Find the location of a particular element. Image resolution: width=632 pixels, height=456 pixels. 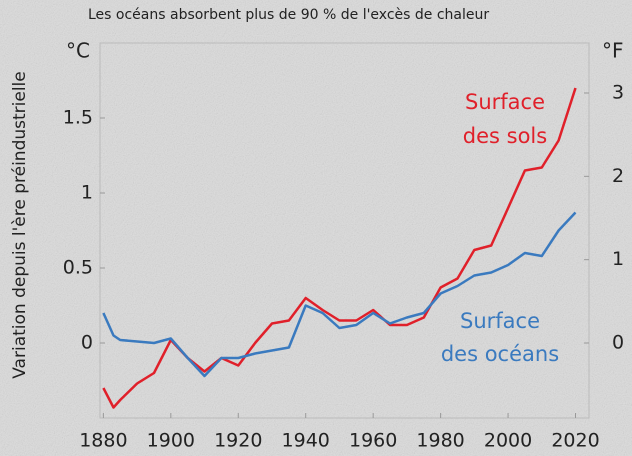

y2-tick-label: 3 is located at coordinates (618, 93).